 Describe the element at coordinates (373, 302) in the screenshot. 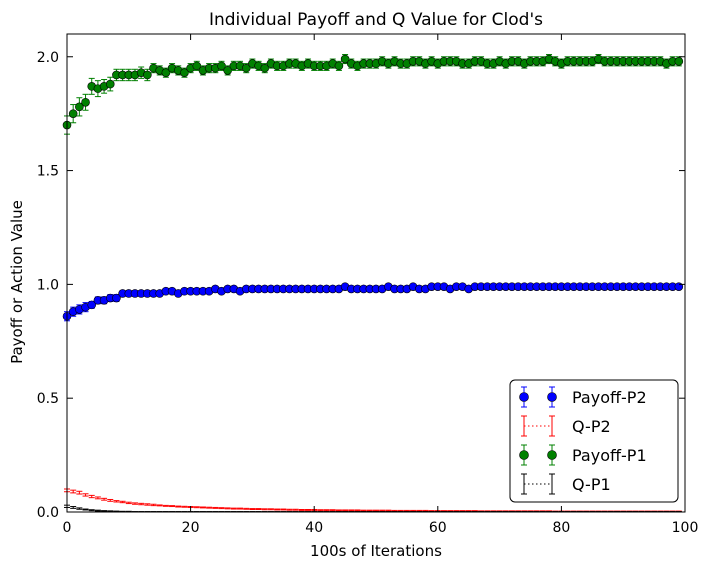

I see `series-payoff-p2` at that location.